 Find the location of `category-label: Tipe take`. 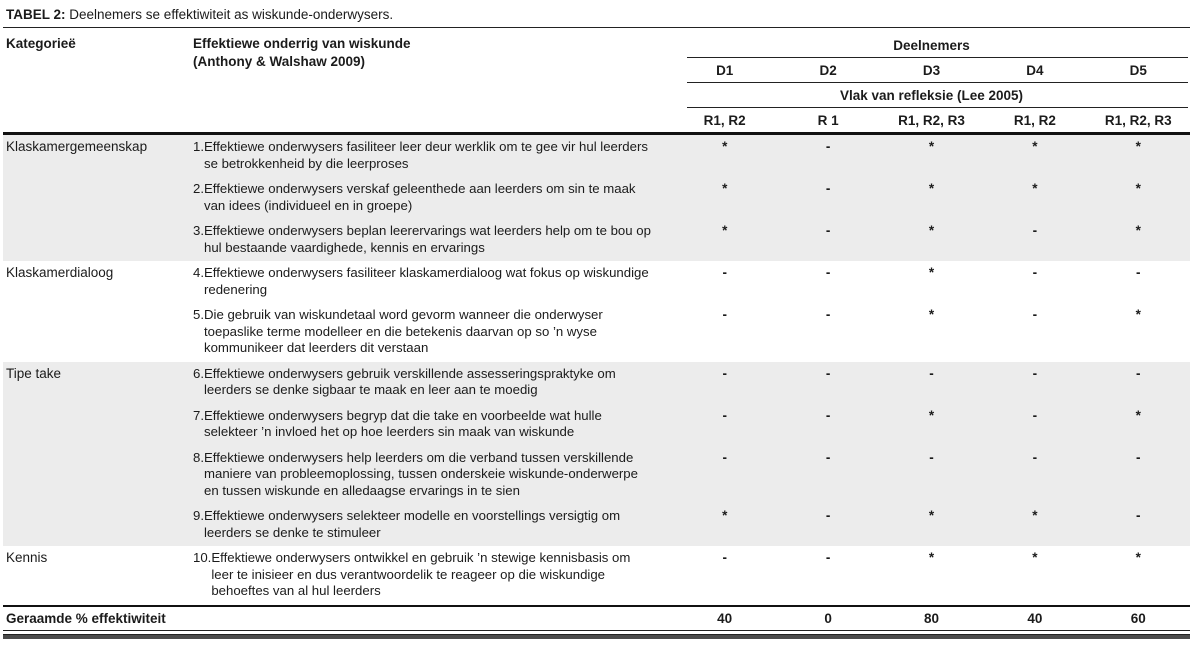

category-label: Tipe take is located at coordinates (34, 373).